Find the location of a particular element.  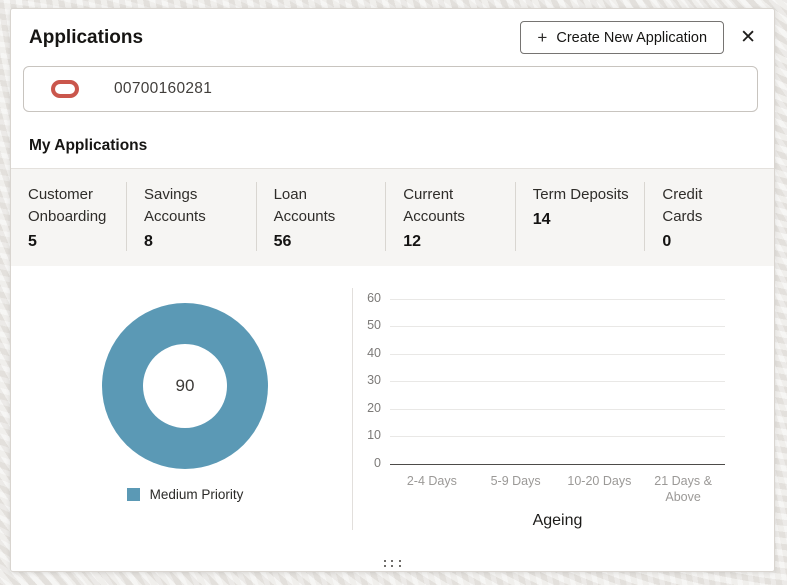

stat-current-accounts: Current Accounts 12 is located at coordinates (450, 216).